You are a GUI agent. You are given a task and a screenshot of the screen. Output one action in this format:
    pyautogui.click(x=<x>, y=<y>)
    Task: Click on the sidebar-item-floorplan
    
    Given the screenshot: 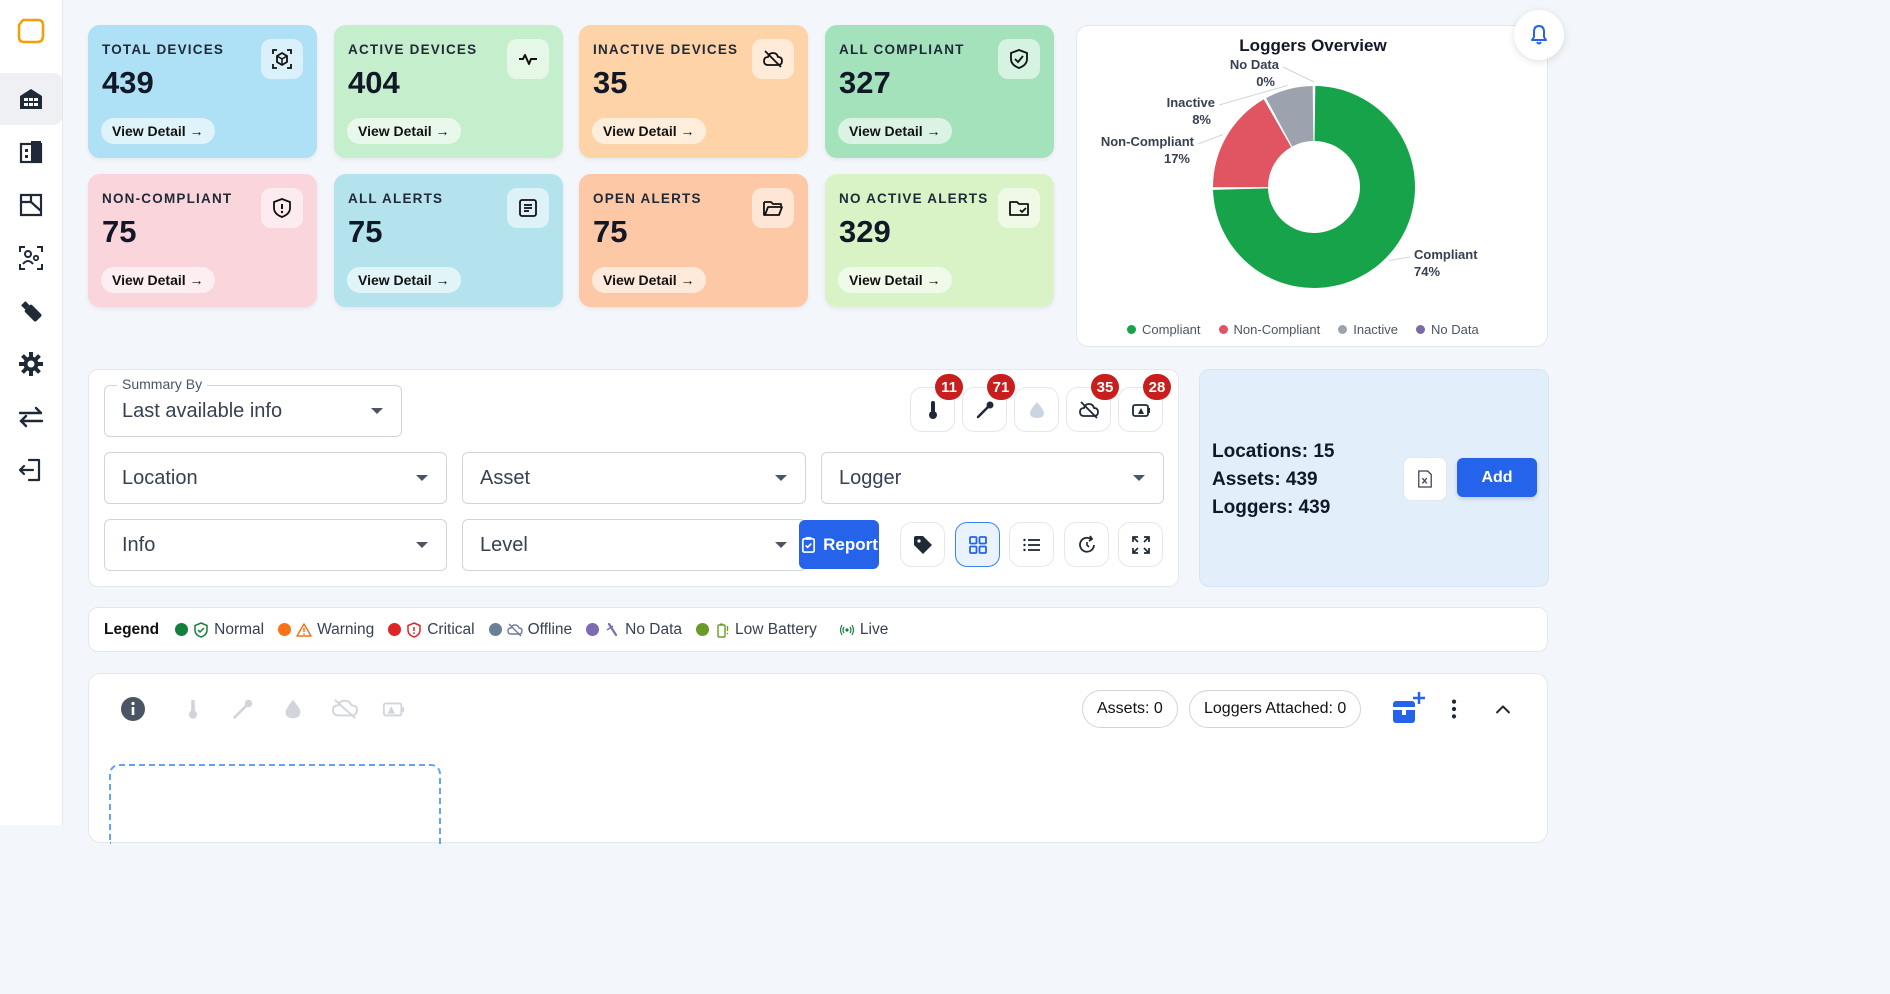 What is the action you would take?
    pyautogui.click(x=31, y=205)
    